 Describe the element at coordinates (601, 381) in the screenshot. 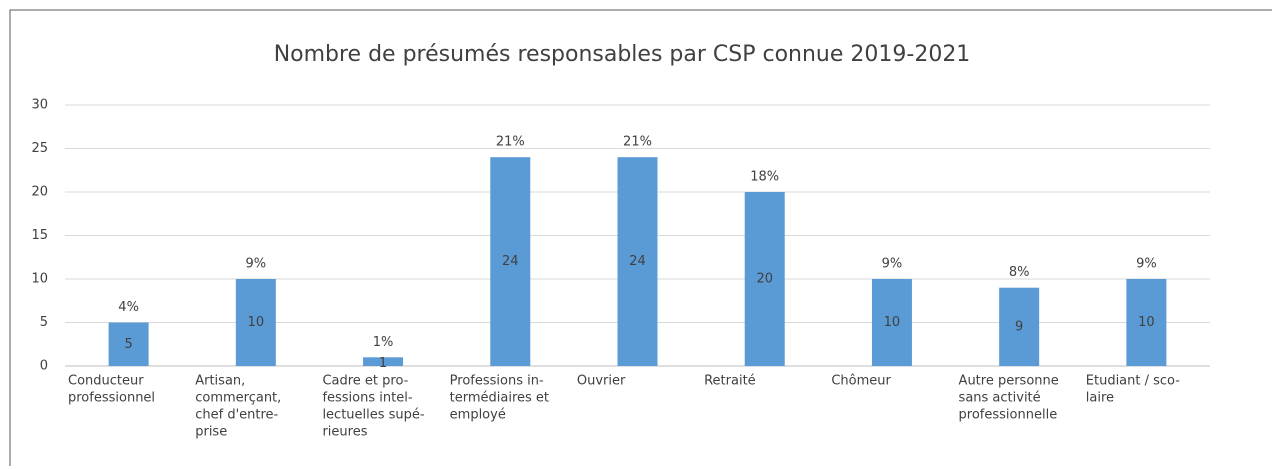

I see `x-tick-label: Ouvrier` at that location.